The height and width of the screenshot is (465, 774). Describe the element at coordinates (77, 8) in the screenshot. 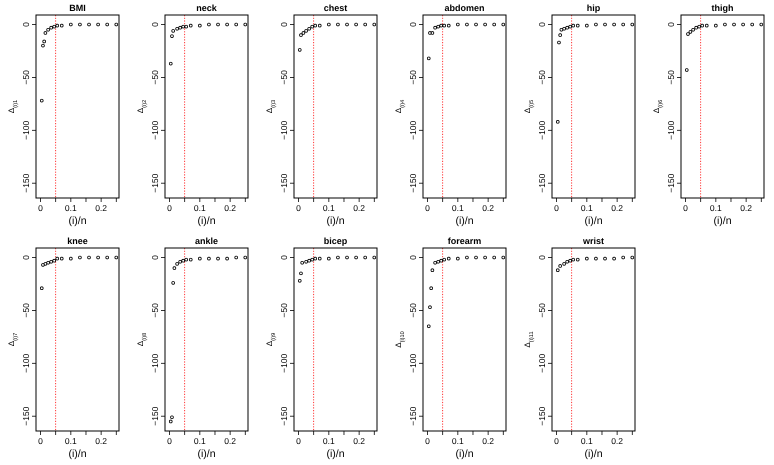

I see `chart-title: BMI` at that location.